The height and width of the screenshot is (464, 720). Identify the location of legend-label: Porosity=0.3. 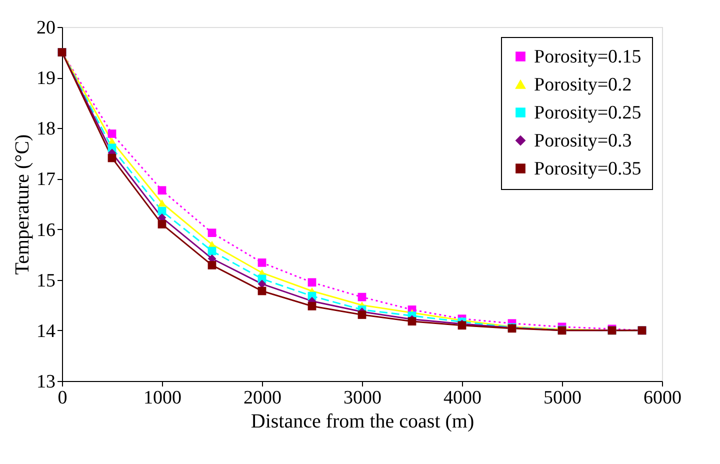
(583, 141).